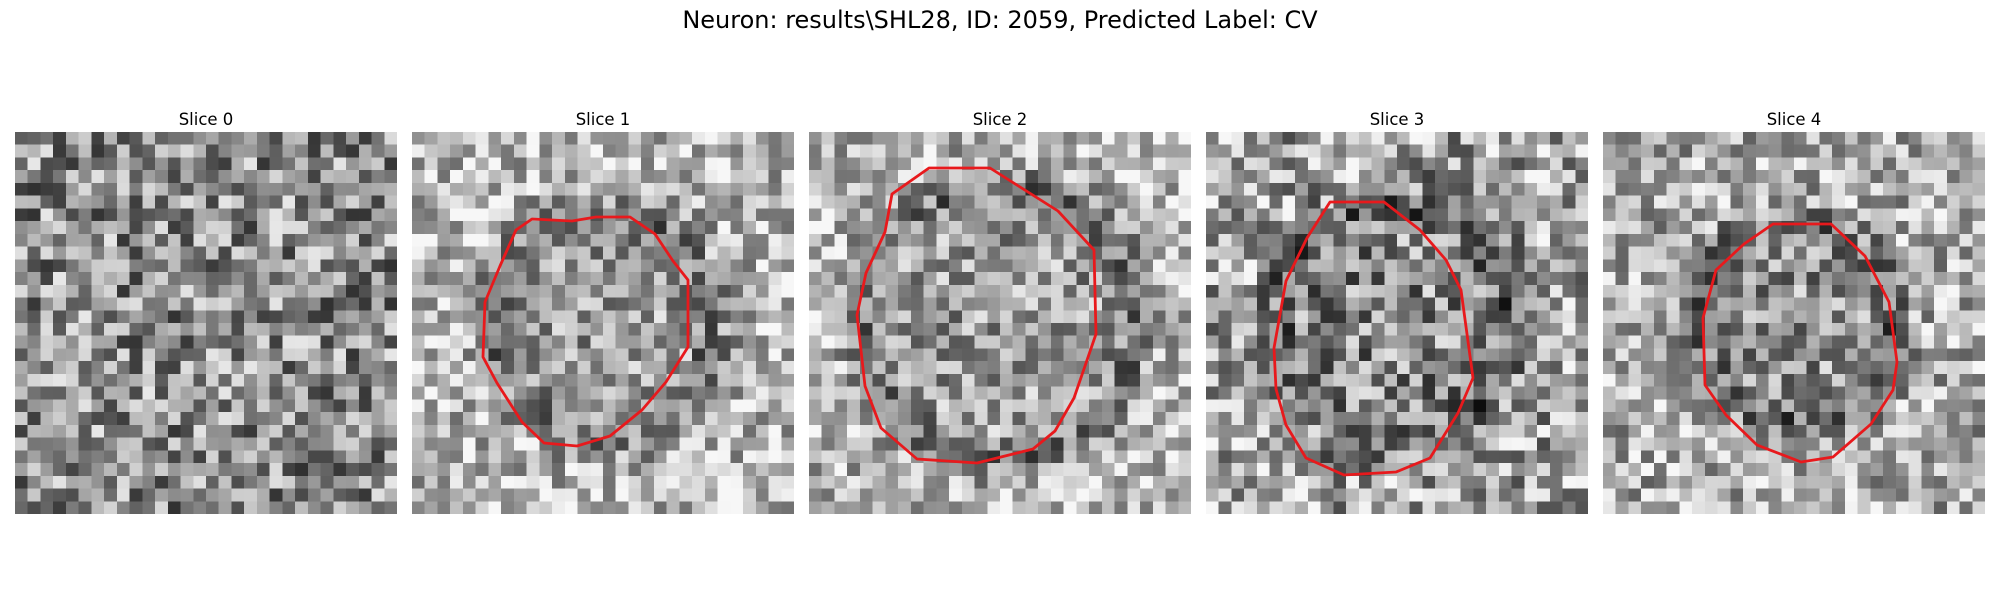 This screenshot has height=600, width=2000. I want to click on slice-title: Slice 3, so click(1397, 119).